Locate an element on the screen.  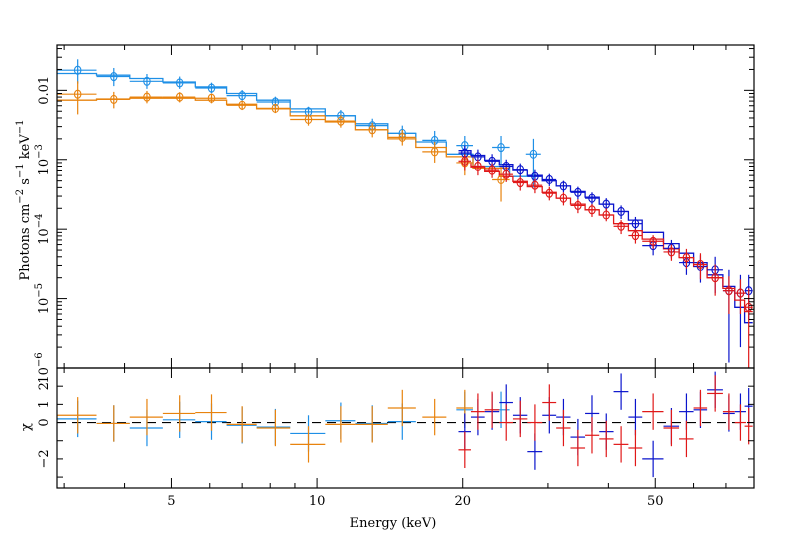
x-axis-title: Energy (keV) is located at coordinates (393, 523).